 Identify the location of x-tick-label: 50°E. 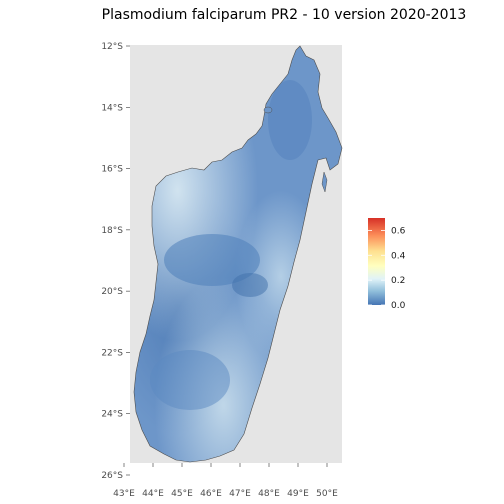
(327, 494).